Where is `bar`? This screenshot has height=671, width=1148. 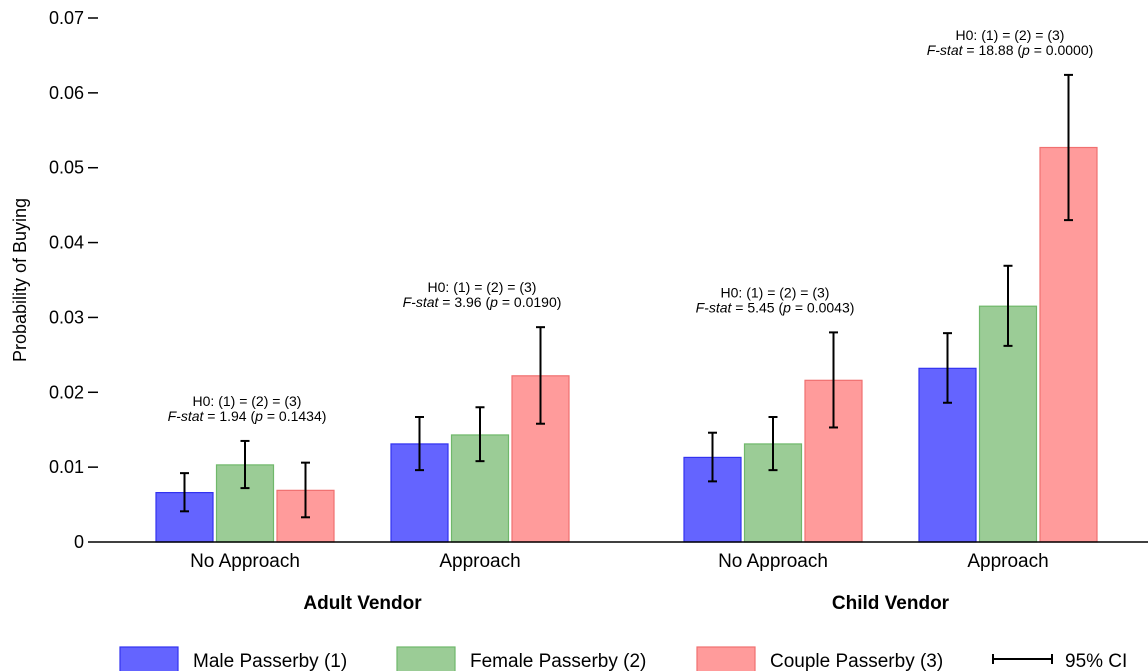 bar is located at coordinates (947, 455).